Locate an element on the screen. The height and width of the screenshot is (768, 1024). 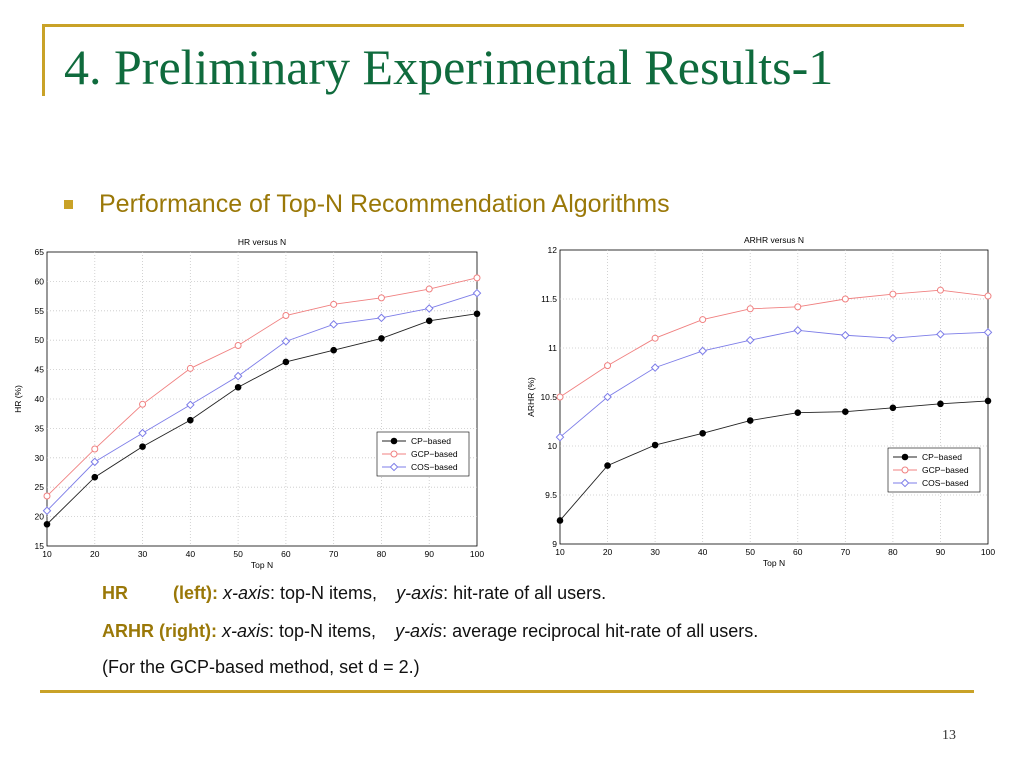
arhr-y-tick-label: 10.5 is located at coordinates (548, 397).